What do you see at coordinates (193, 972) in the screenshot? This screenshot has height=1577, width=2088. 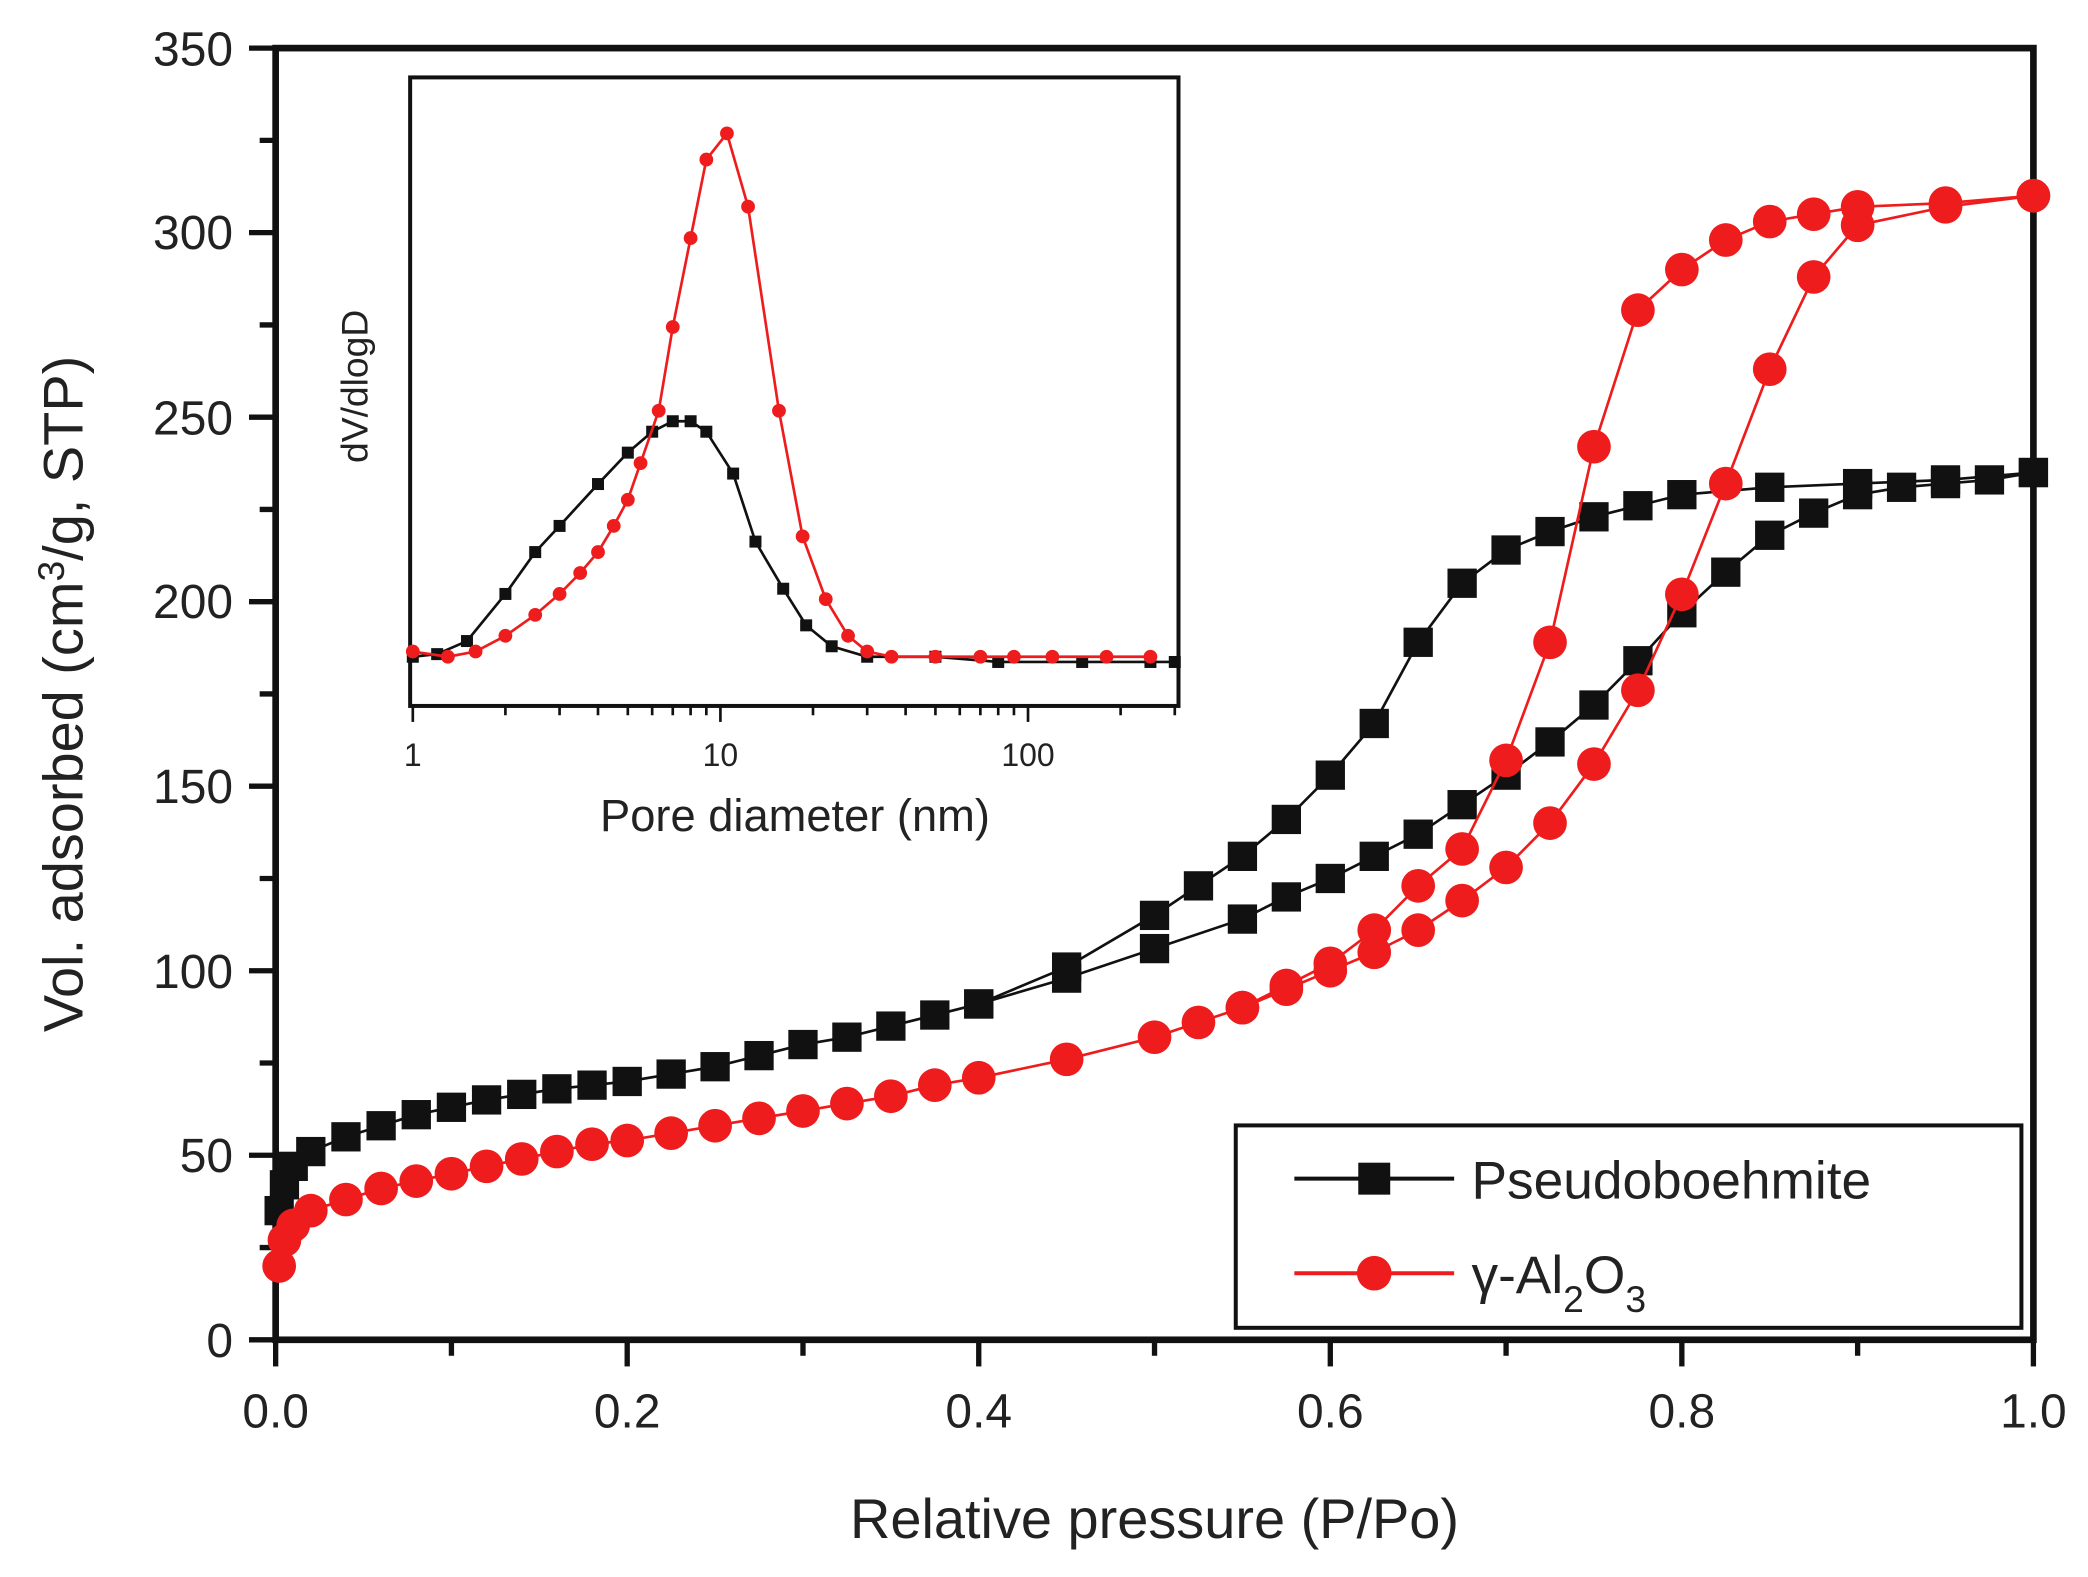 I see `y-tick-label: 100` at bounding box center [193, 972].